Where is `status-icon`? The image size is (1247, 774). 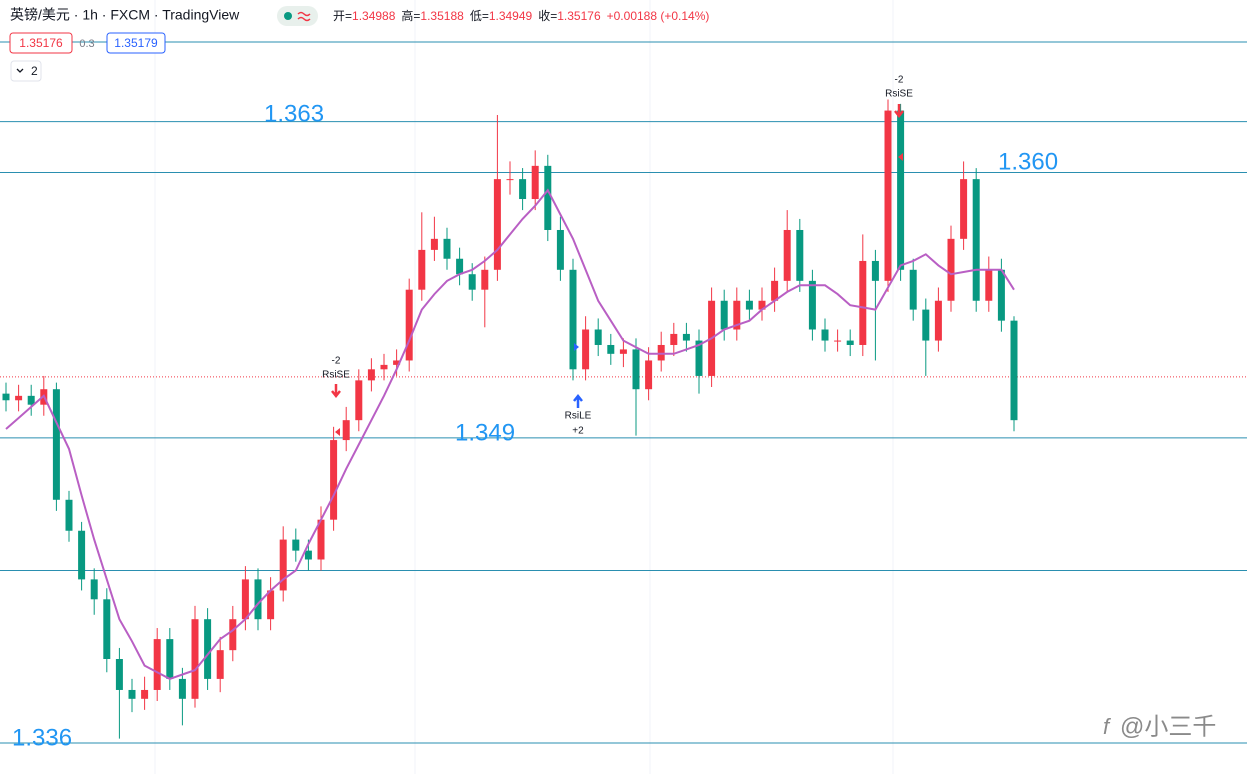 status-icon is located at coordinates (304, 16).